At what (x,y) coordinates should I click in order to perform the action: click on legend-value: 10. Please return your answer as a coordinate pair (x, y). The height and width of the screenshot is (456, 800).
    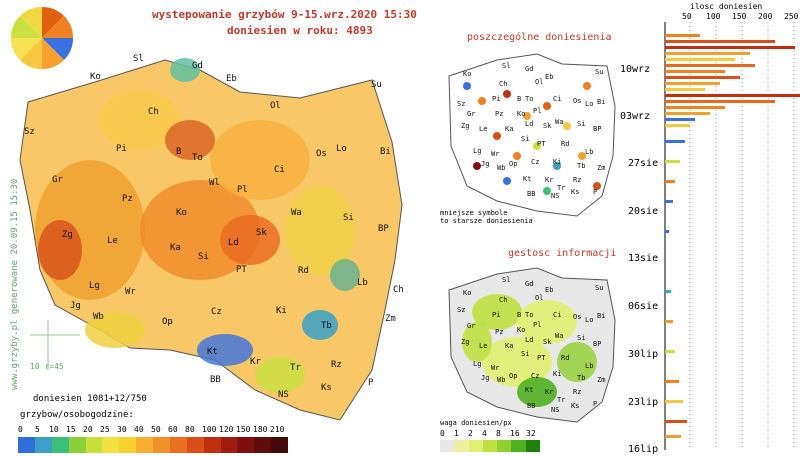
    Looking at the image, I should click on (54, 429).